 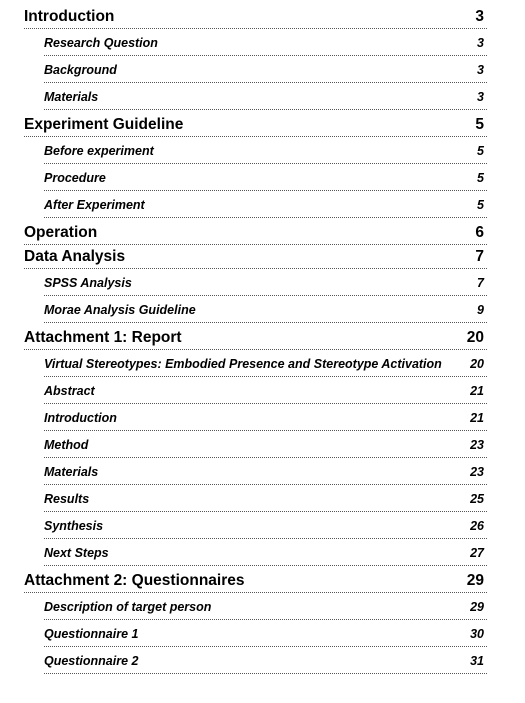 What do you see at coordinates (264, 444) in the screenshot?
I see `toc-subsection-method: Method 23` at bounding box center [264, 444].